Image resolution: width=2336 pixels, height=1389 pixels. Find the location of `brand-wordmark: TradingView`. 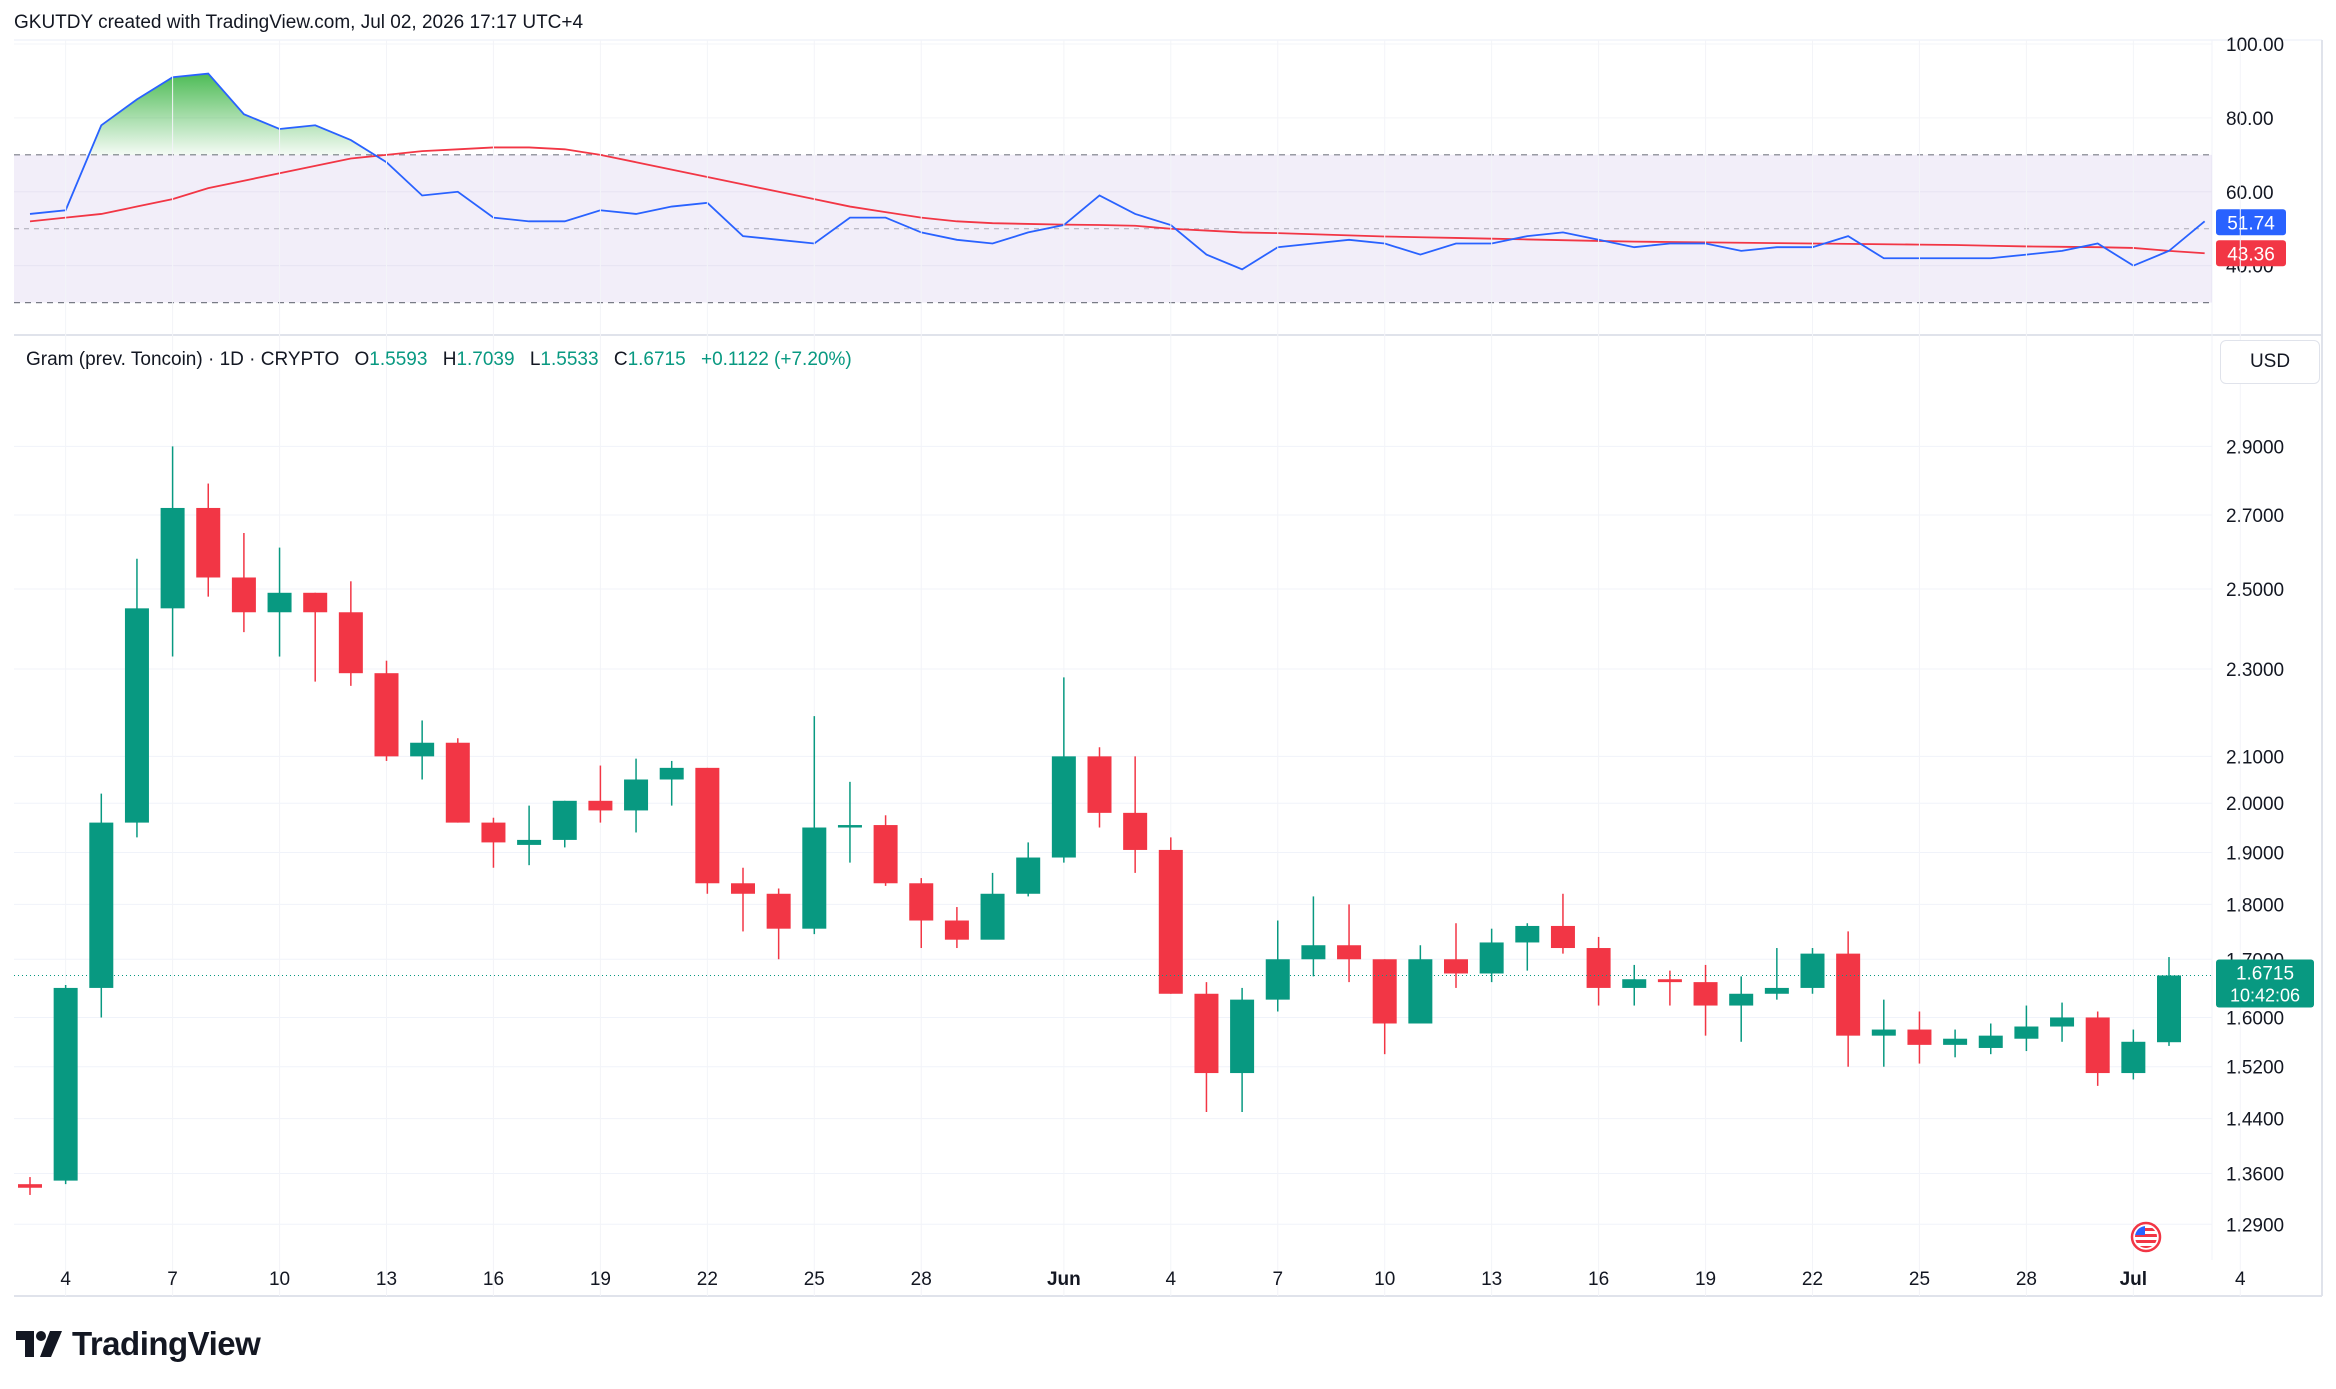

brand-wordmark: TradingView is located at coordinates (166, 1343).